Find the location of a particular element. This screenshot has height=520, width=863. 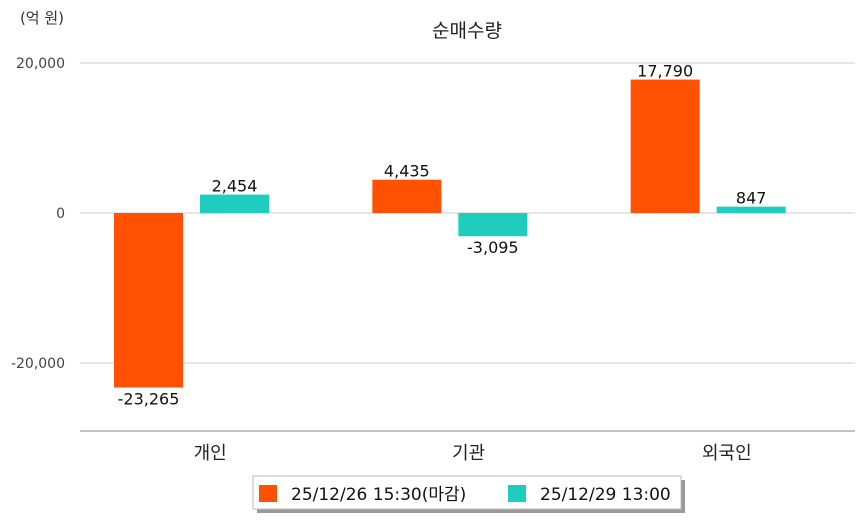

legend: 25/12/26 15:30(마감) 25/12/29 13:00 is located at coordinates (468, 494).